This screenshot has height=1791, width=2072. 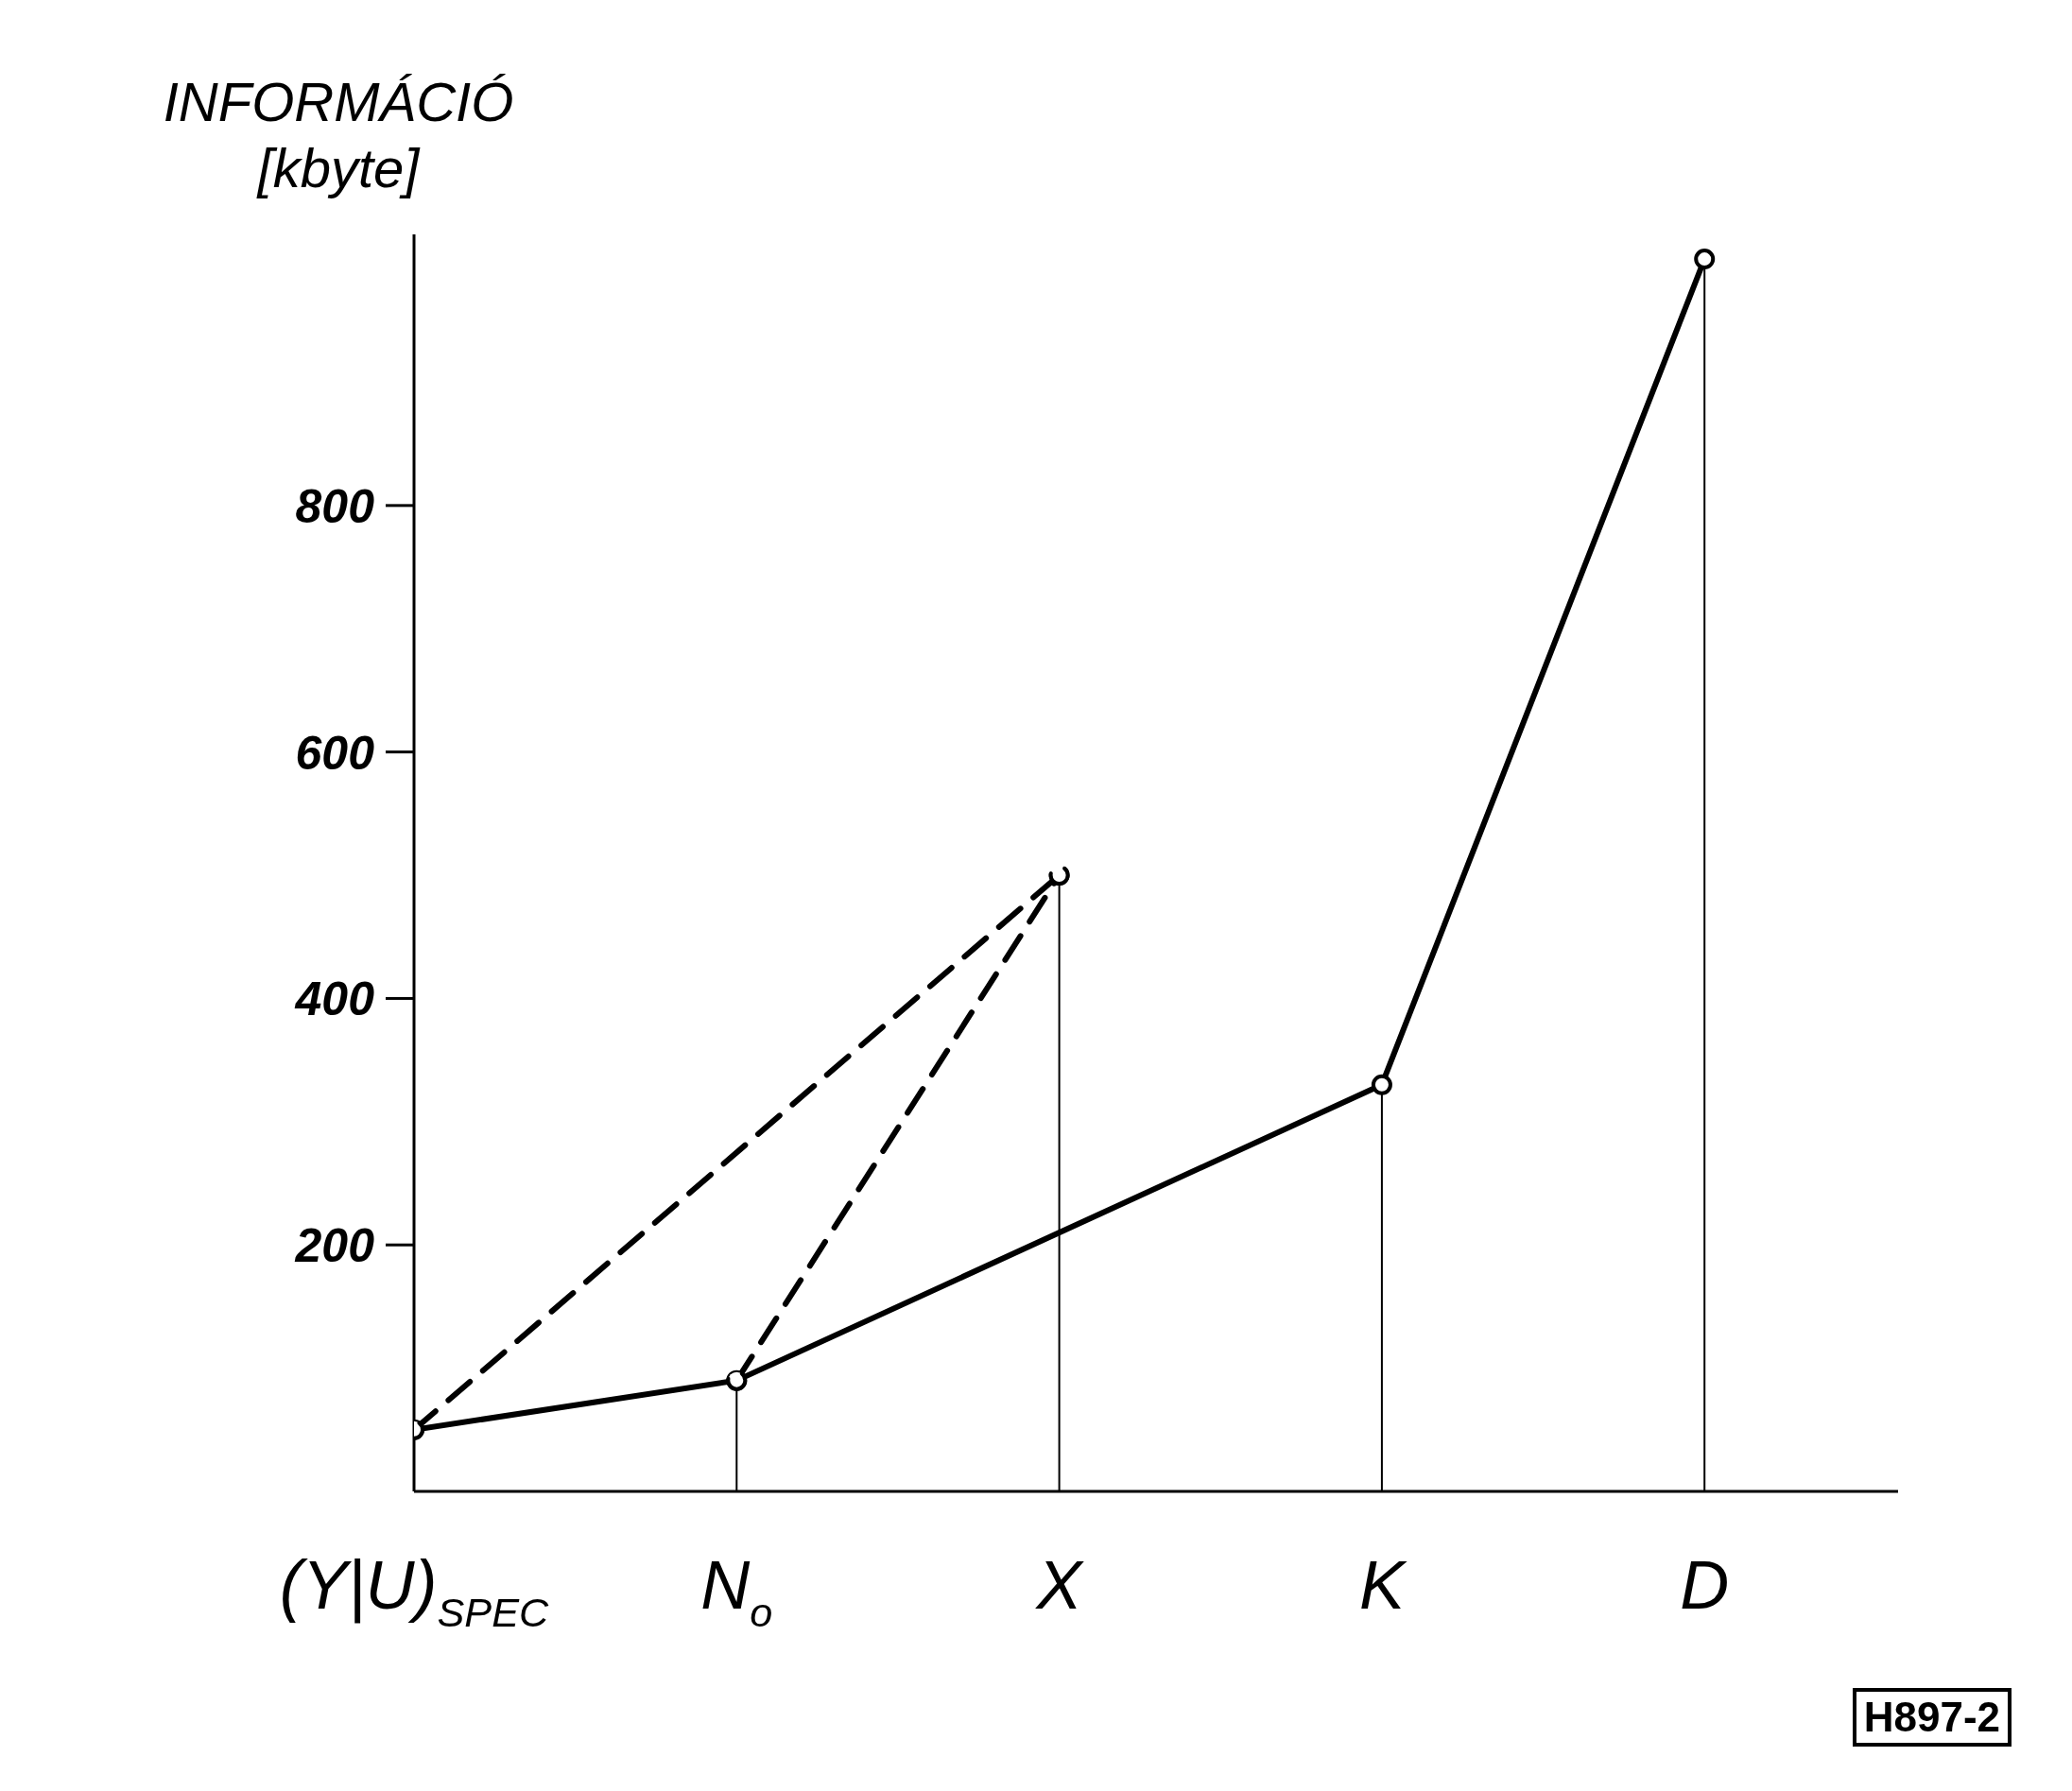 What do you see at coordinates (736, 1591) in the screenshot?
I see `x-tick-label: N$_{o}$` at bounding box center [736, 1591].